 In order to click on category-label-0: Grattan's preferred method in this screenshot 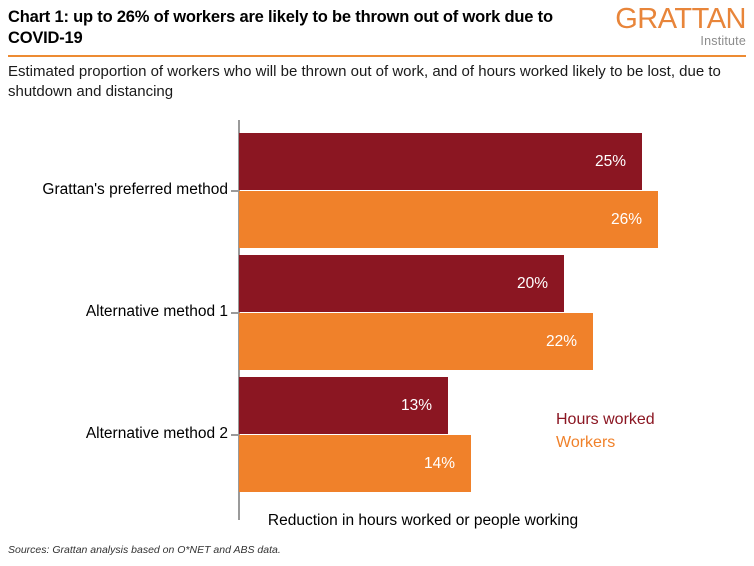, I will do `click(135, 189)`.